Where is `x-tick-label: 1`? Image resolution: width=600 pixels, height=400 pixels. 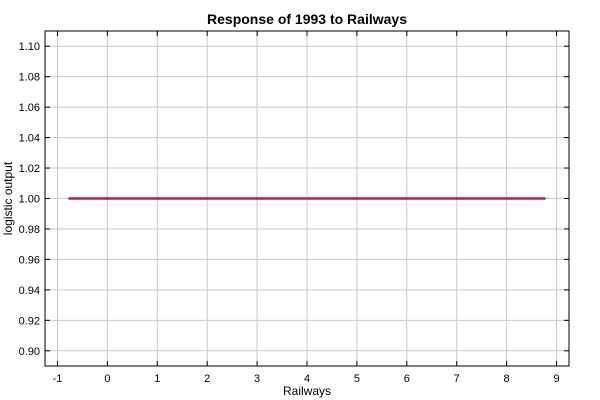 x-tick-label: 1 is located at coordinates (157, 379).